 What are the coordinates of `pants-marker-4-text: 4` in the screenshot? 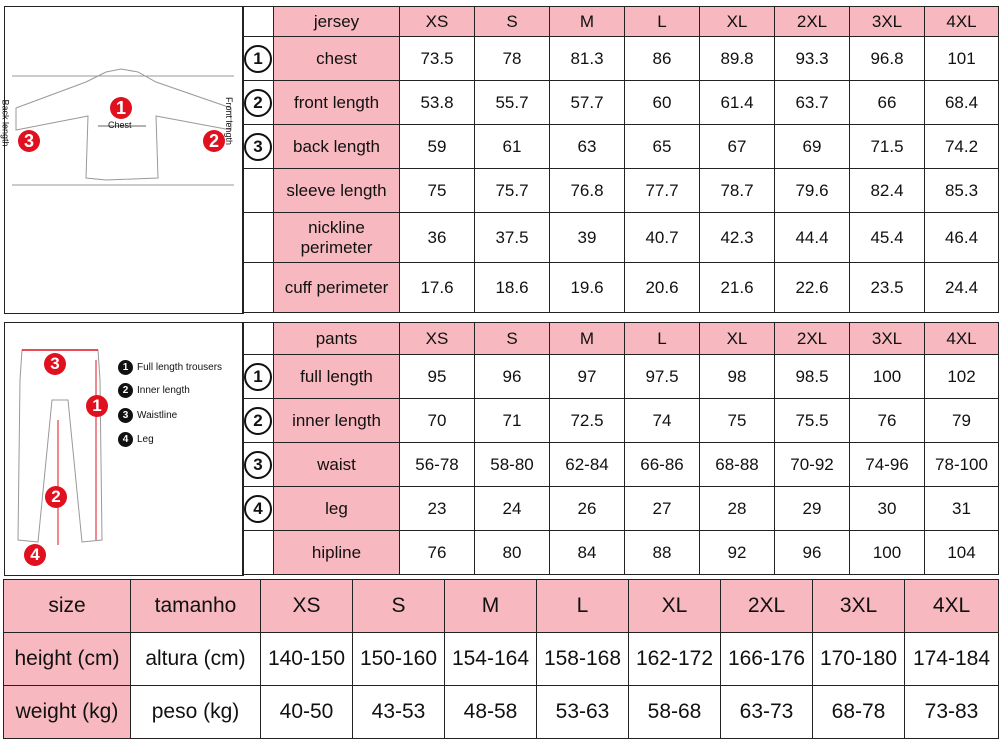 It's located at (35, 554).